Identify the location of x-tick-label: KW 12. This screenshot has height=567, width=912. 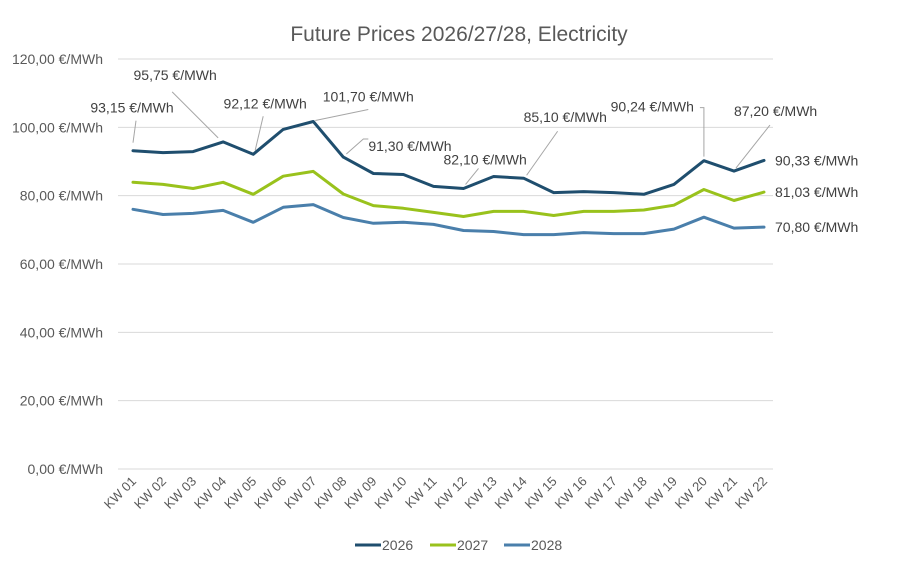
(450, 493).